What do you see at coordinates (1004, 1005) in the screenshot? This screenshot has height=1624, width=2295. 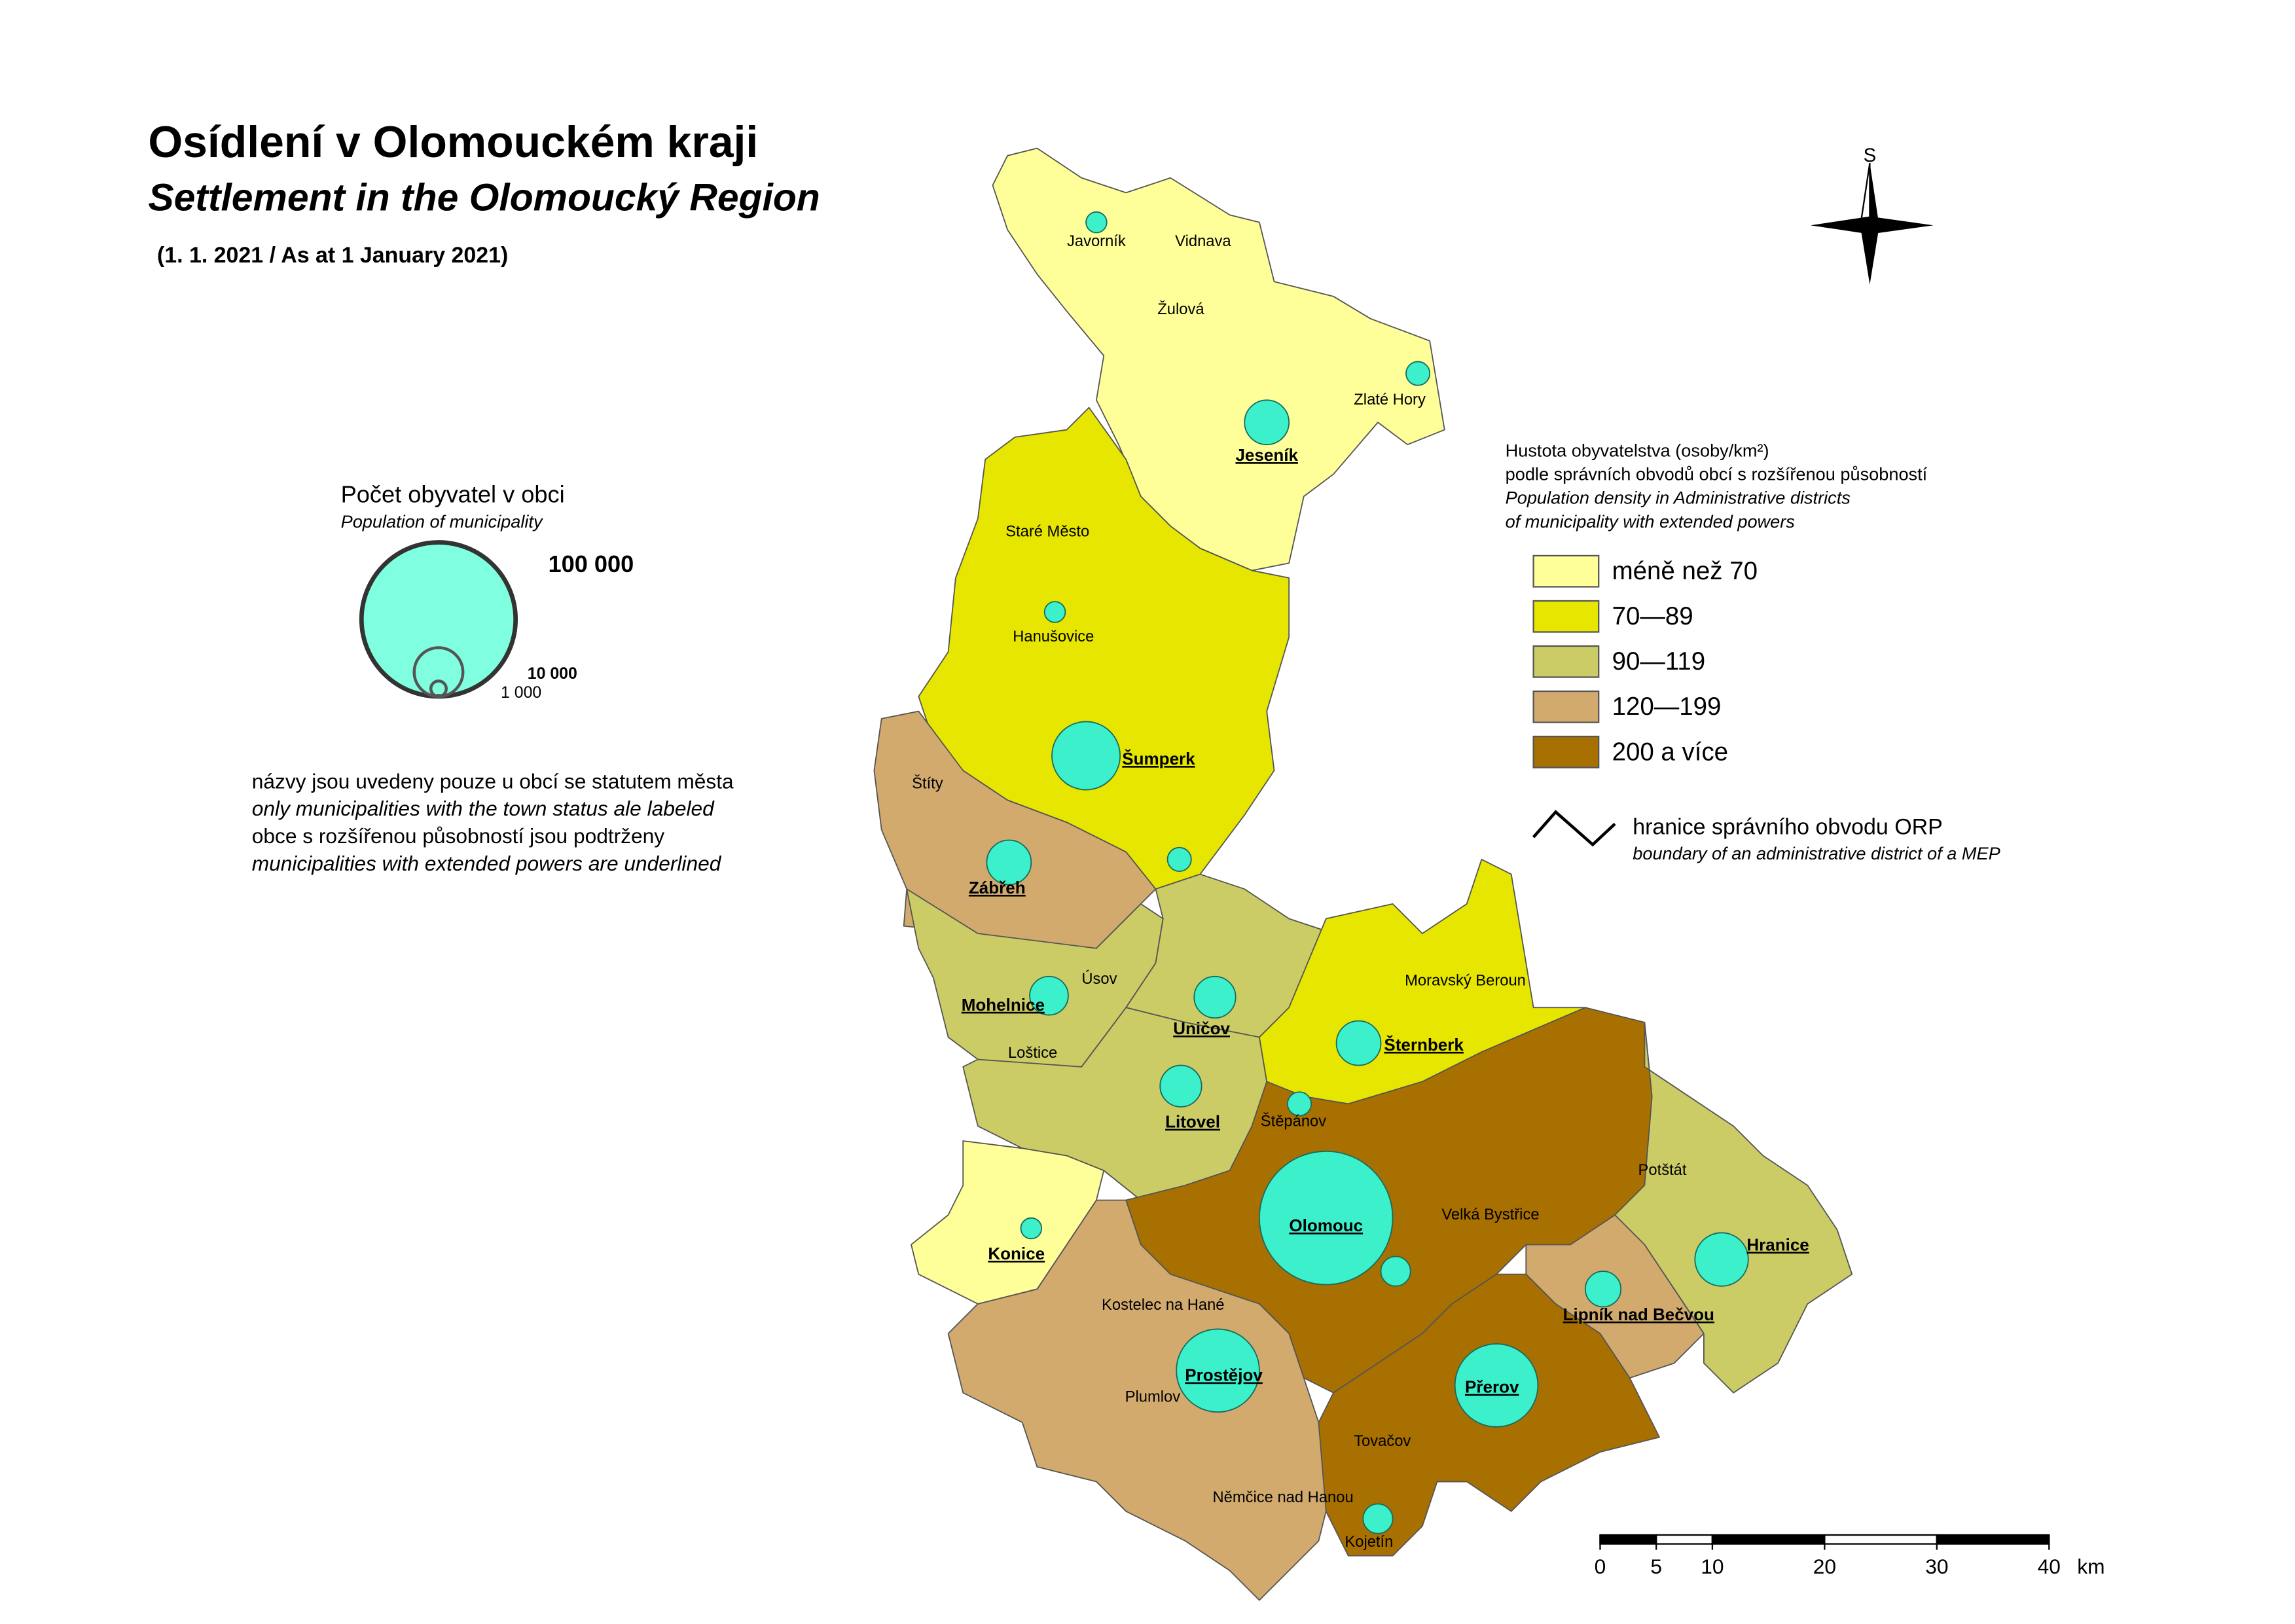 I see `town-label: Mohelnice` at bounding box center [1004, 1005].